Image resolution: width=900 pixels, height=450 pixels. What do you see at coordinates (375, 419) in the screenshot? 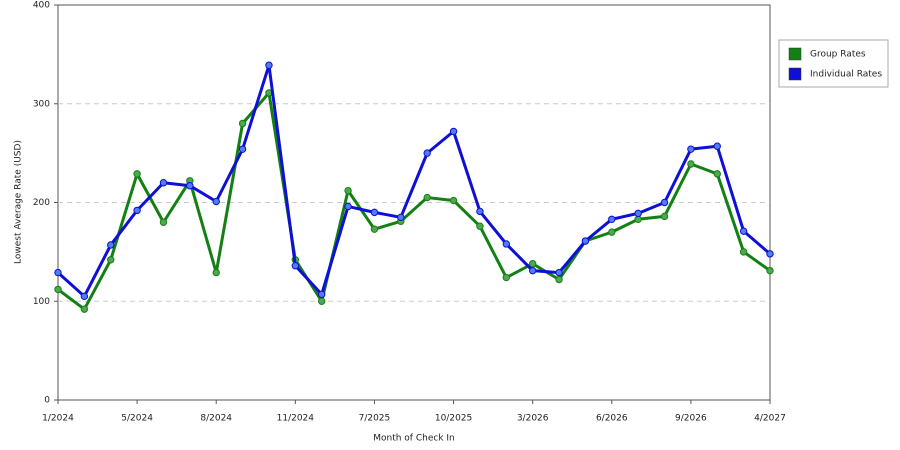
I see `x-tick-label: 7/2025` at bounding box center [375, 419].